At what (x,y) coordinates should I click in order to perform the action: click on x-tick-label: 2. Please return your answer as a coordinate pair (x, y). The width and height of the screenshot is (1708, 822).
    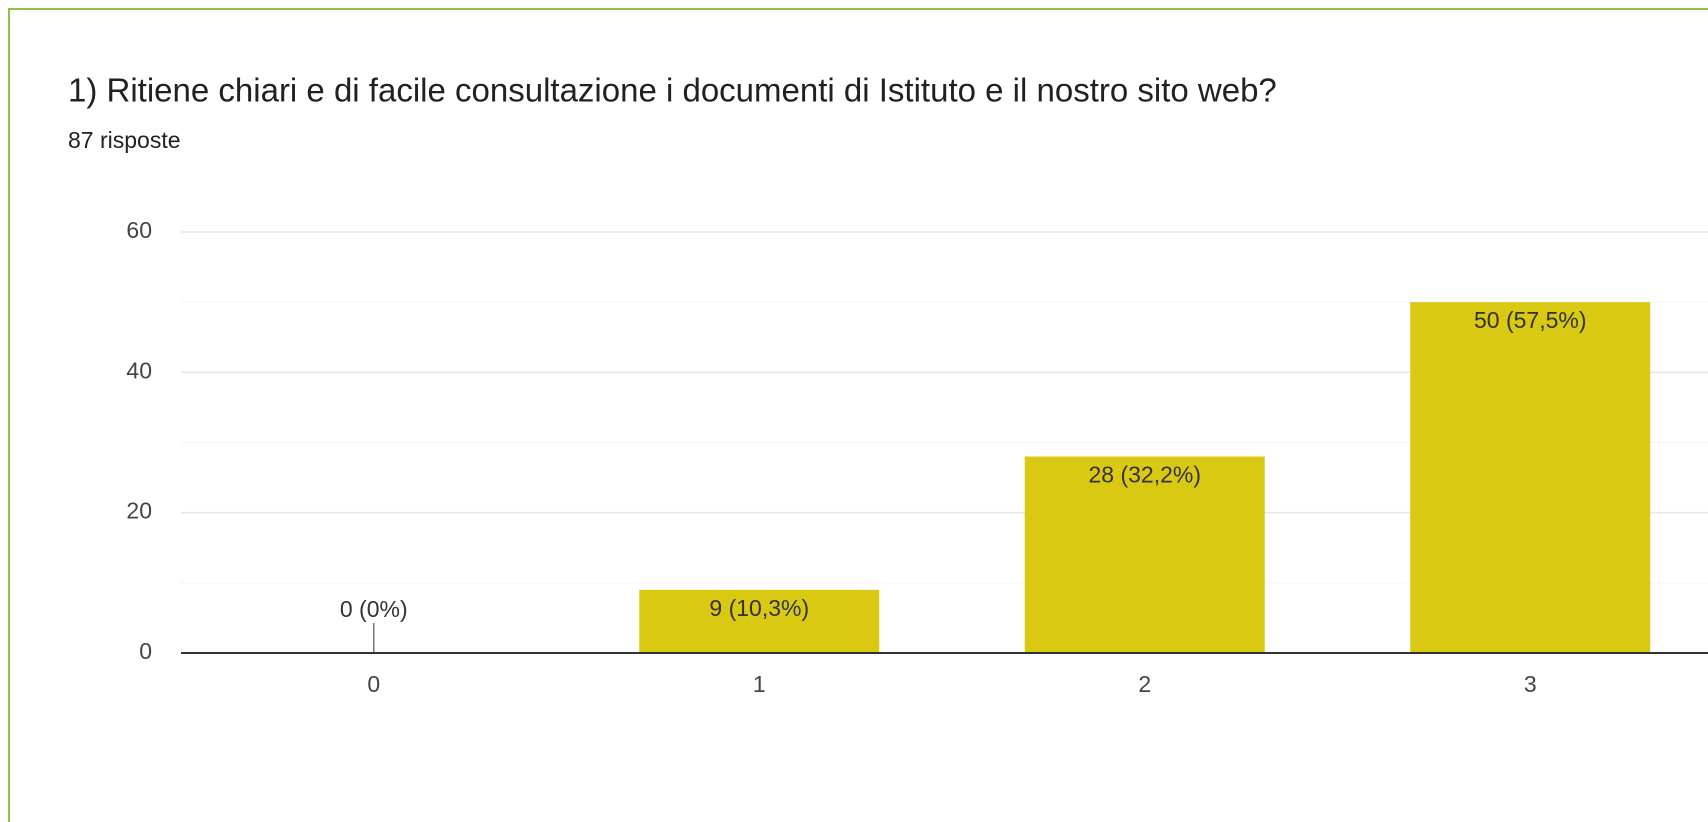
    Looking at the image, I should click on (1144, 684).